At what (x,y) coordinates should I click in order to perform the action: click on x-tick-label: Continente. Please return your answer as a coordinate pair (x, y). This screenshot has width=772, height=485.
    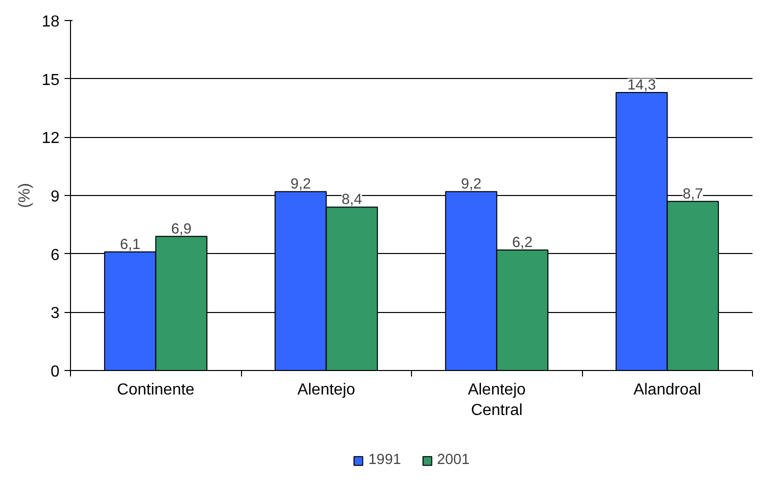
    Looking at the image, I should click on (156, 390).